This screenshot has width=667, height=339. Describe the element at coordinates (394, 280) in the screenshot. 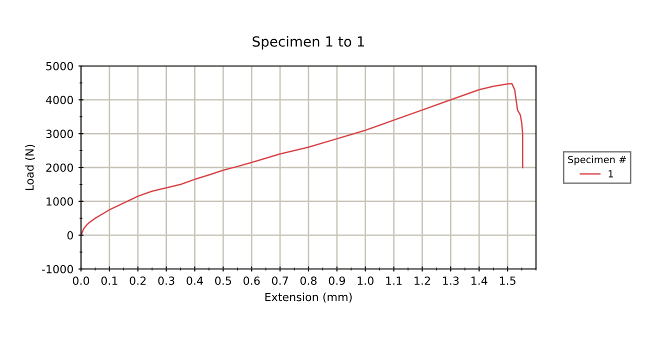

I see `x-tick-label: 1.1` at that location.